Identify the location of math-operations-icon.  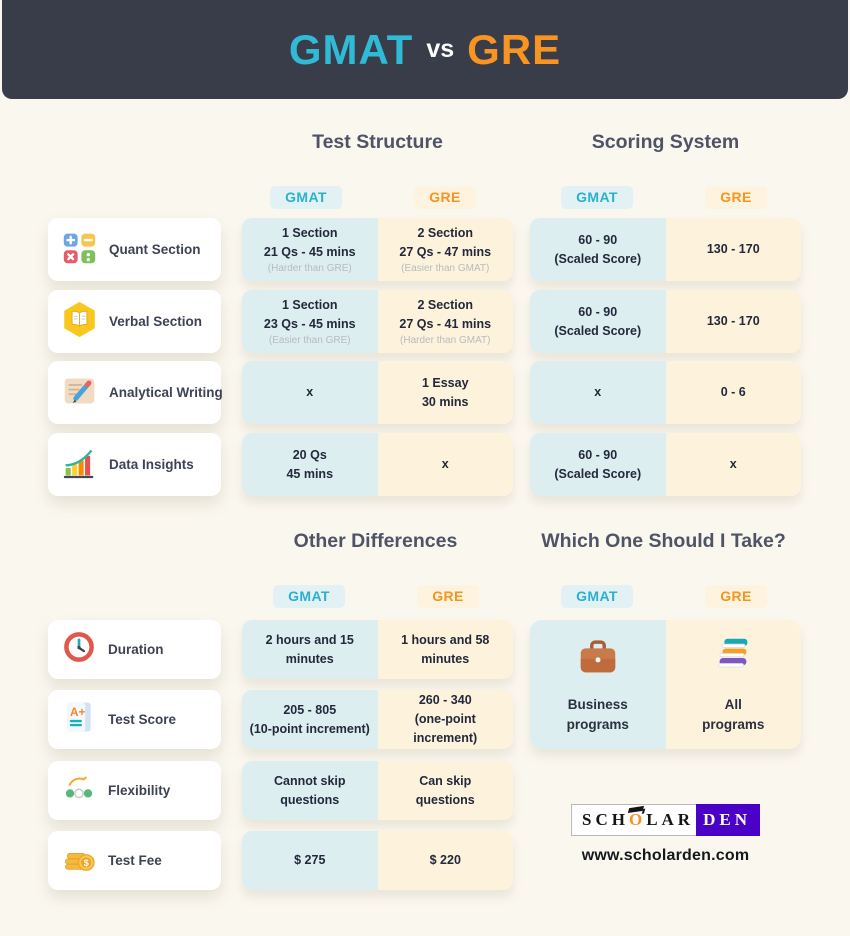
(79, 250).